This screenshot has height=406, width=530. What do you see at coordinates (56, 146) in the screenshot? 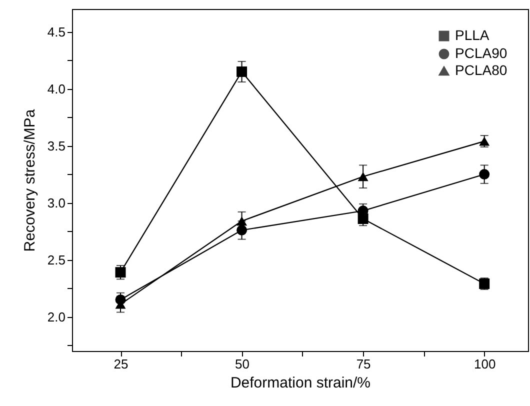
I see `y-tick-label: 3.5` at bounding box center [56, 146].